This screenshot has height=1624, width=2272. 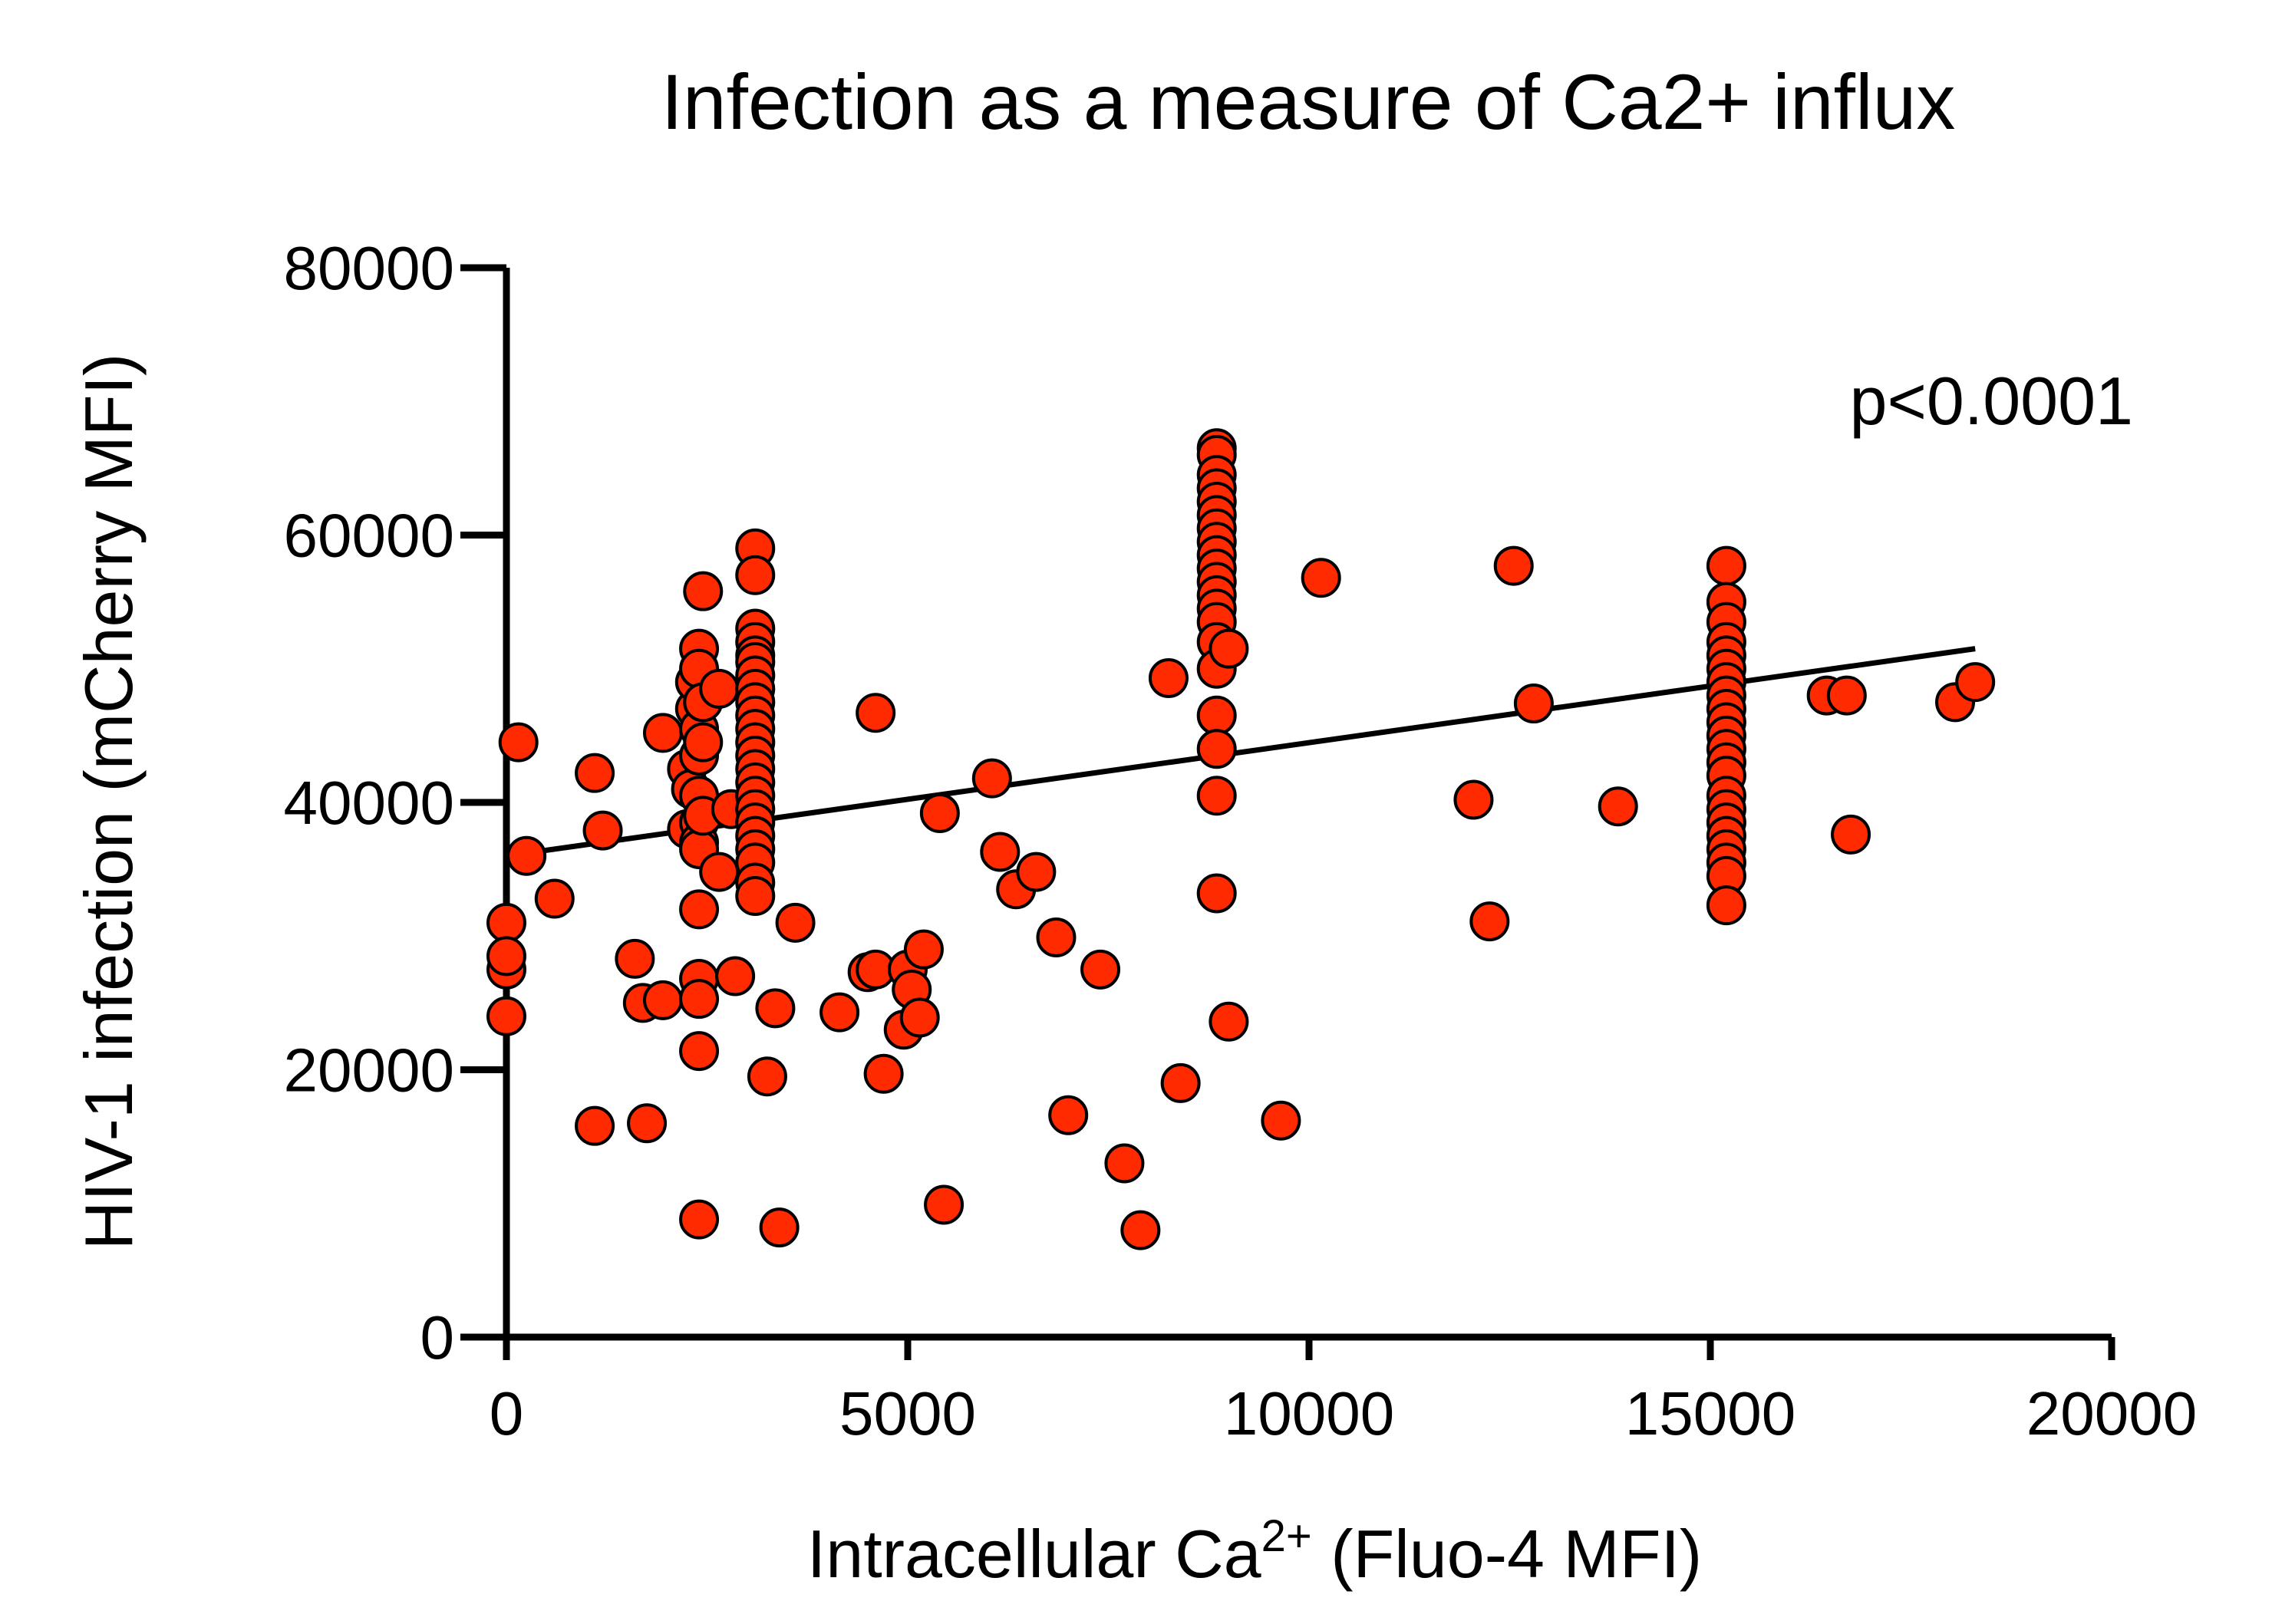 What do you see at coordinates (369, 1070) in the screenshot?
I see `y-tick-label: 20000` at bounding box center [369, 1070].